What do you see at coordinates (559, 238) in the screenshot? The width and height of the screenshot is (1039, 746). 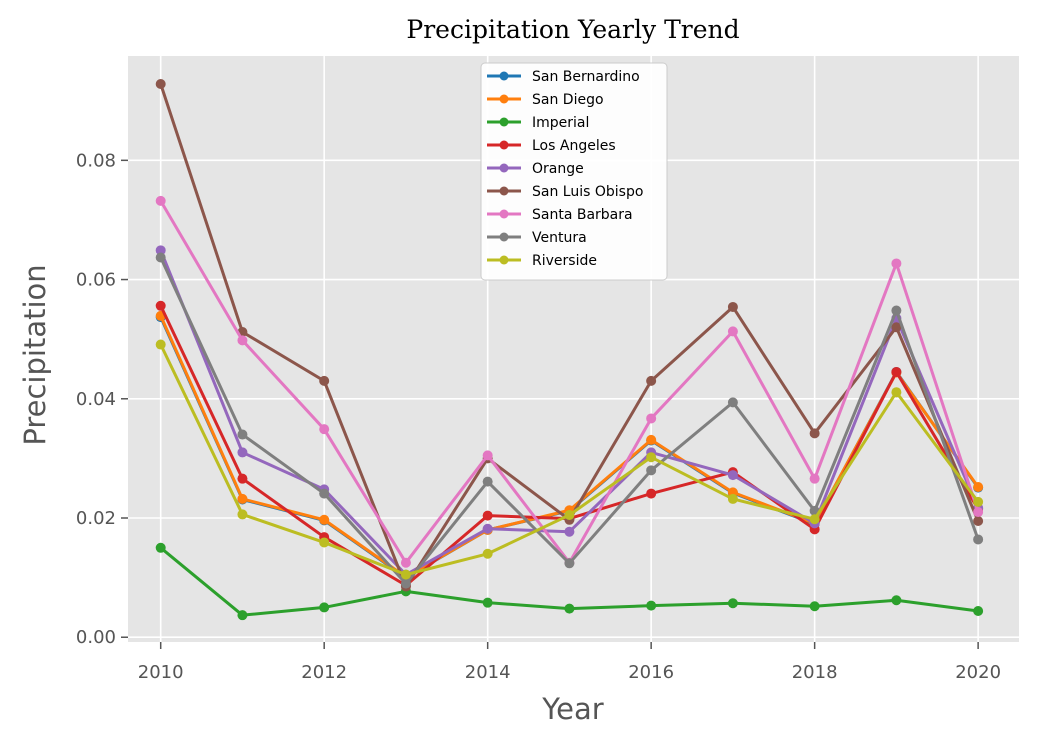 I see `legend-label: Ventura` at bounding box center [559, 238].